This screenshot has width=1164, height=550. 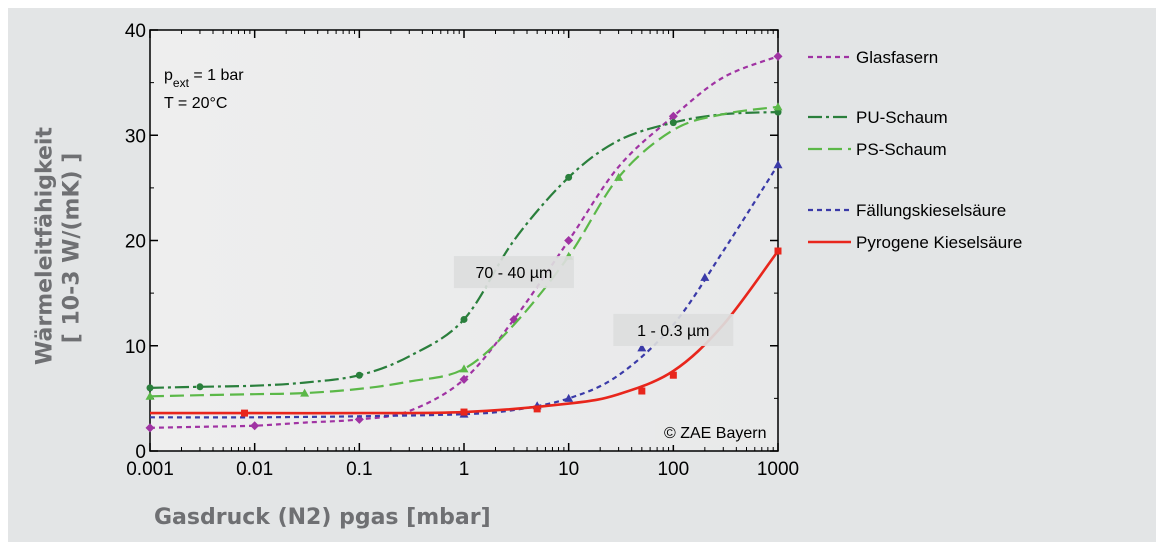 I want to click on copyright-text: © ZAE Bayern, so click(x=715, y=433).